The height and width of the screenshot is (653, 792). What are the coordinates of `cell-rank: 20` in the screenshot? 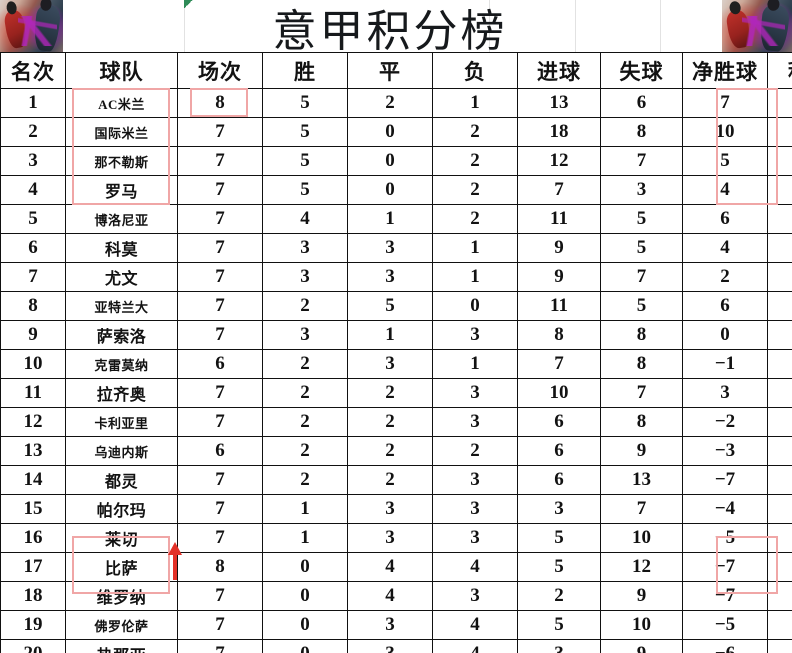 It's located at (33, 646).